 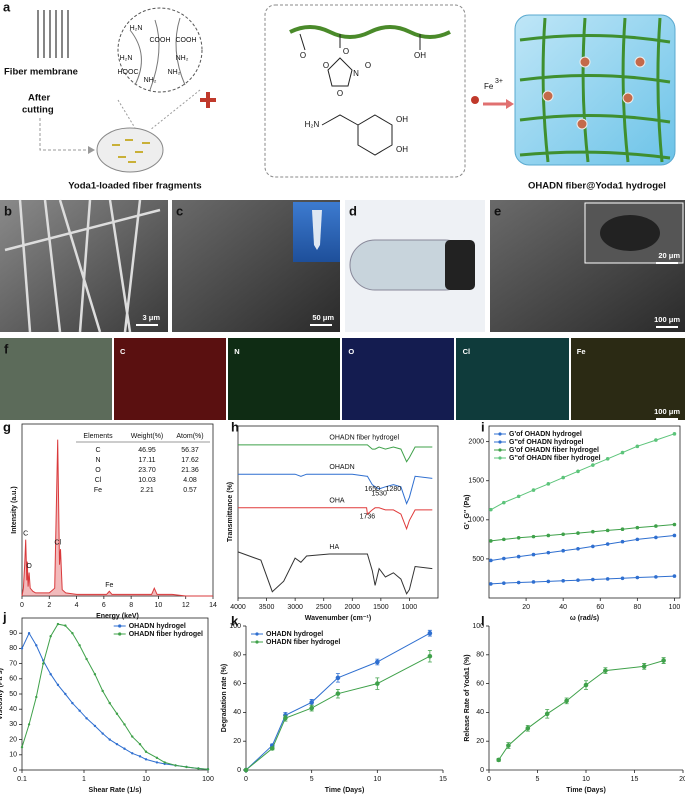 I want to click on panel-label: a, so click(x=7, y=7).